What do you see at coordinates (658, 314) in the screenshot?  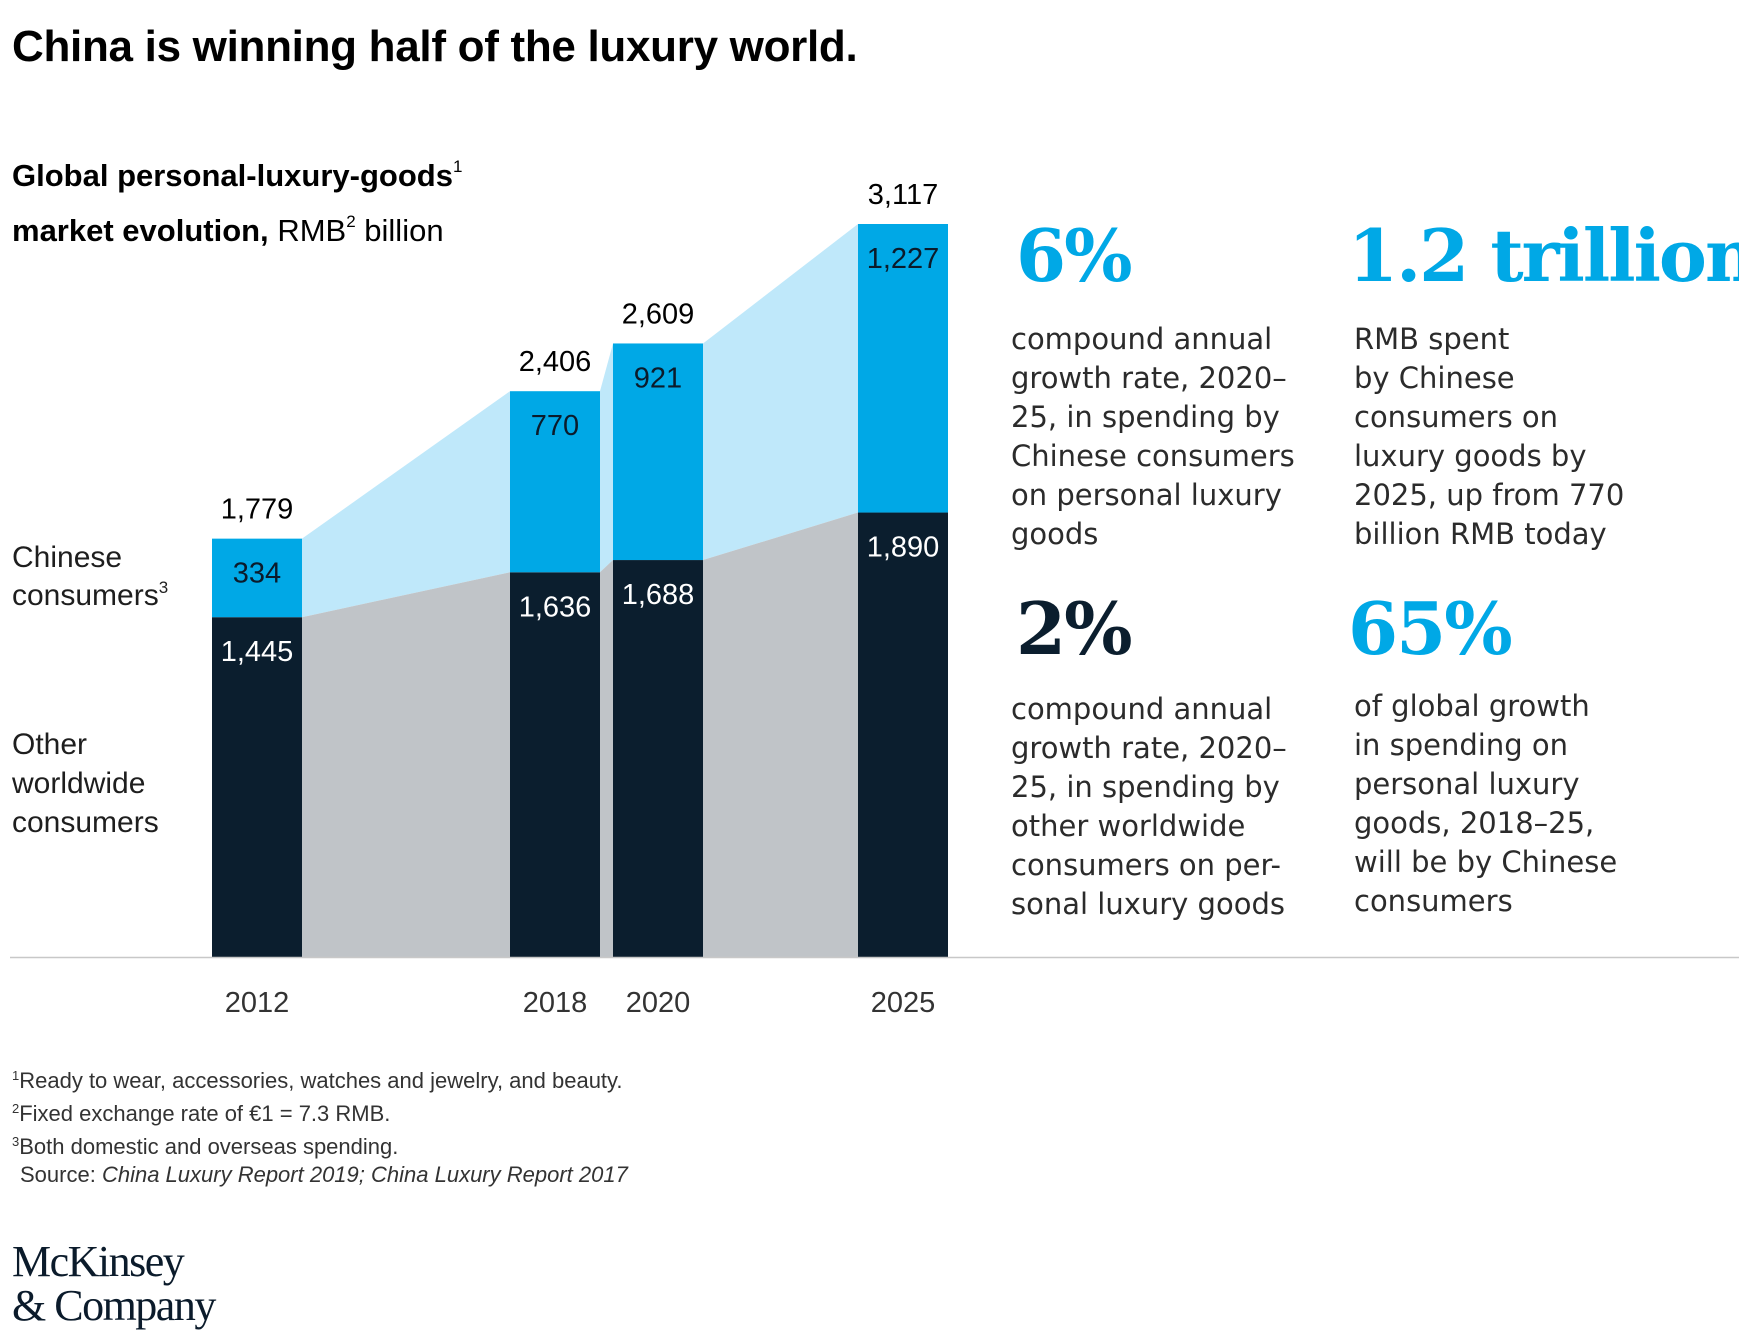 I see `total-label-2020: 2,609` at bounding box center [658, 314].